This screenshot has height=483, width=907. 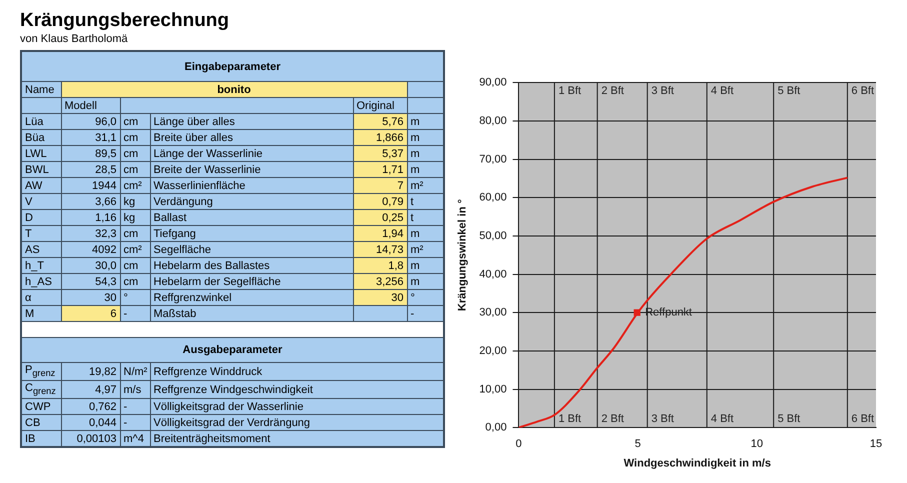 I want to click on y-tick-label: 0,00, so click(x=496, y=428).